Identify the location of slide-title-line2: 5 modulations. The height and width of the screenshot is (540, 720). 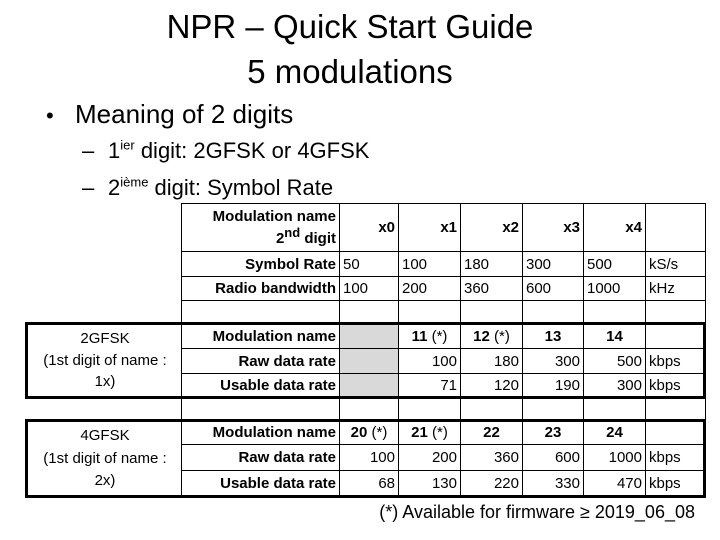
(350, 71).